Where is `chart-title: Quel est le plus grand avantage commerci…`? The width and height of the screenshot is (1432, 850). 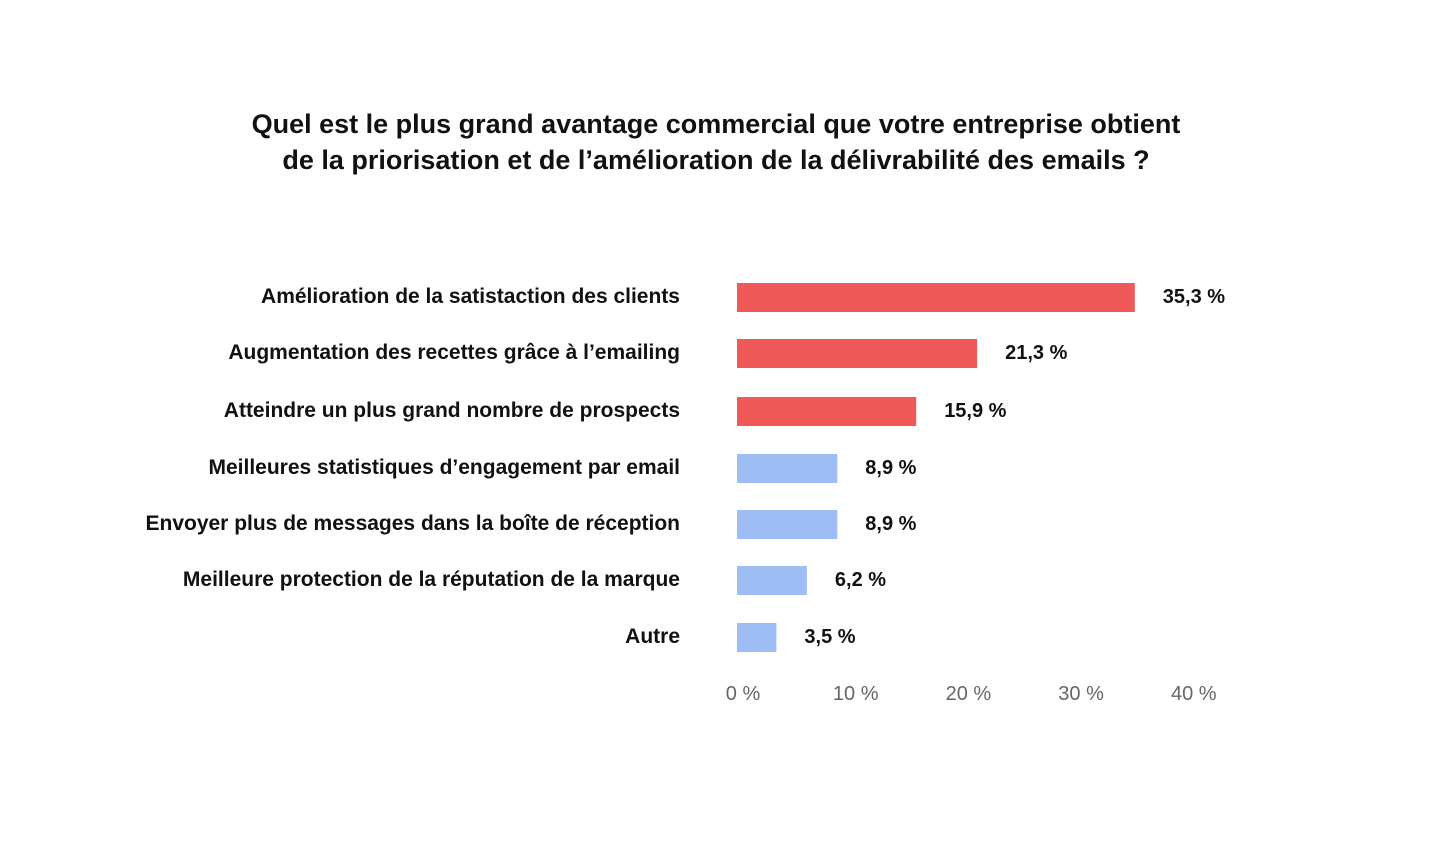 chart-title: Quel est le plus grand avantage commerci… is located at coordinates (716, 142).